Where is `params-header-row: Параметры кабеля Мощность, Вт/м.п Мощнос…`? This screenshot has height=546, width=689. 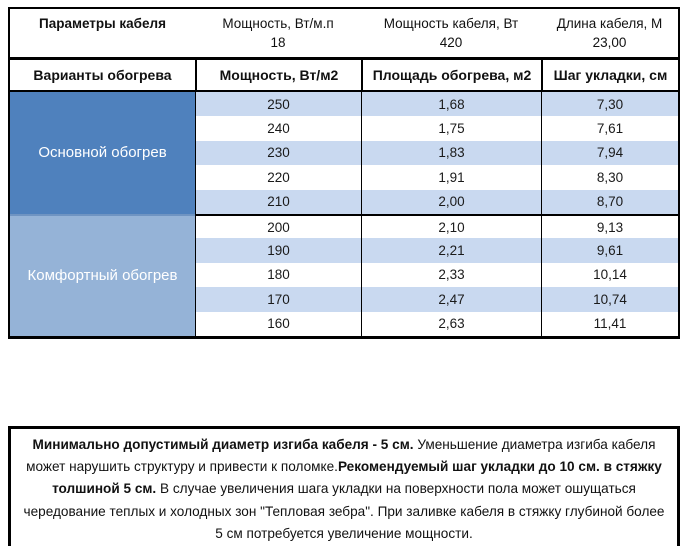 params-header-row: Параметры кабеля Мощность, Вт/м.п Мощнос… is located at coordinates (344, 22).